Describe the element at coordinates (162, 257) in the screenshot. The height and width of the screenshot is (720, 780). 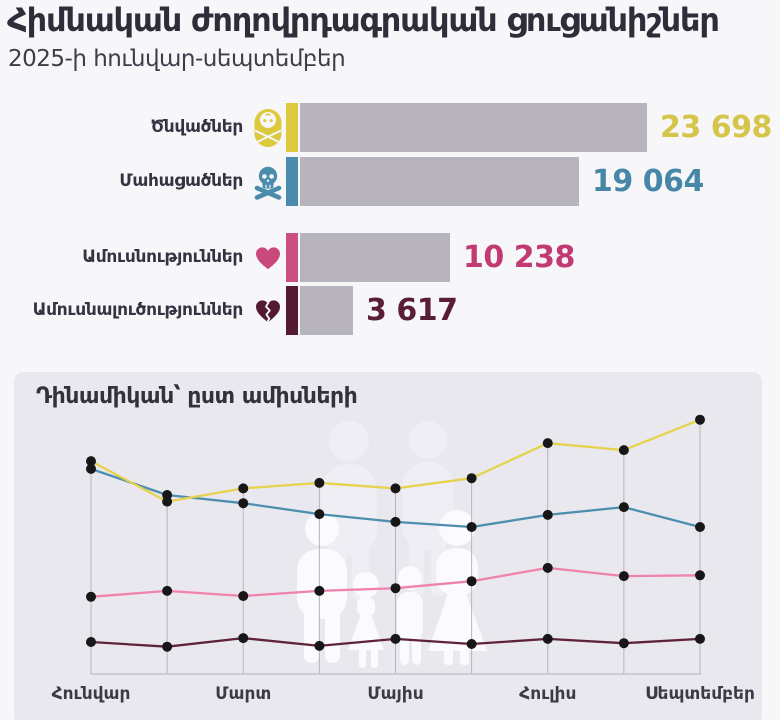
I see `bar-label: Ամուսնություններ` at that location.